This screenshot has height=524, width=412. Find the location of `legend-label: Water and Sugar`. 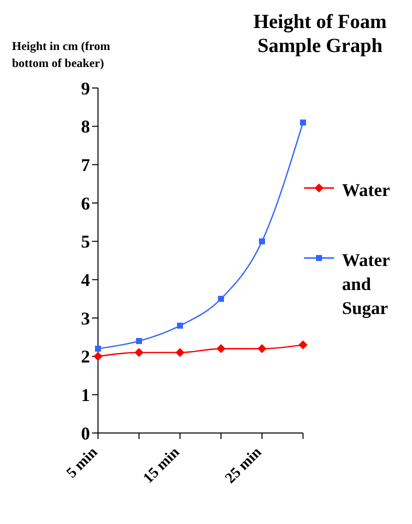

legend-label: Water and Sugar is located at coordinates (366, 284).